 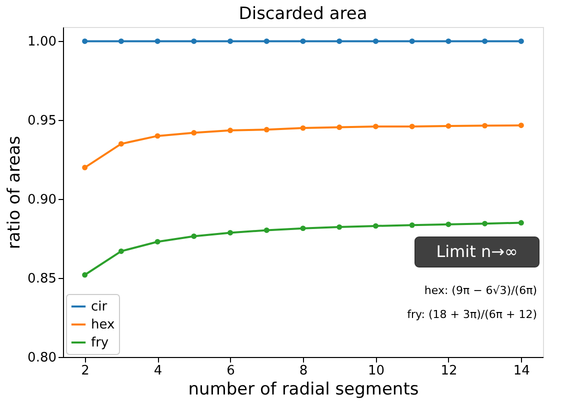 I want to click on y-tick-label: 0.85, so click(x=42, y=279).